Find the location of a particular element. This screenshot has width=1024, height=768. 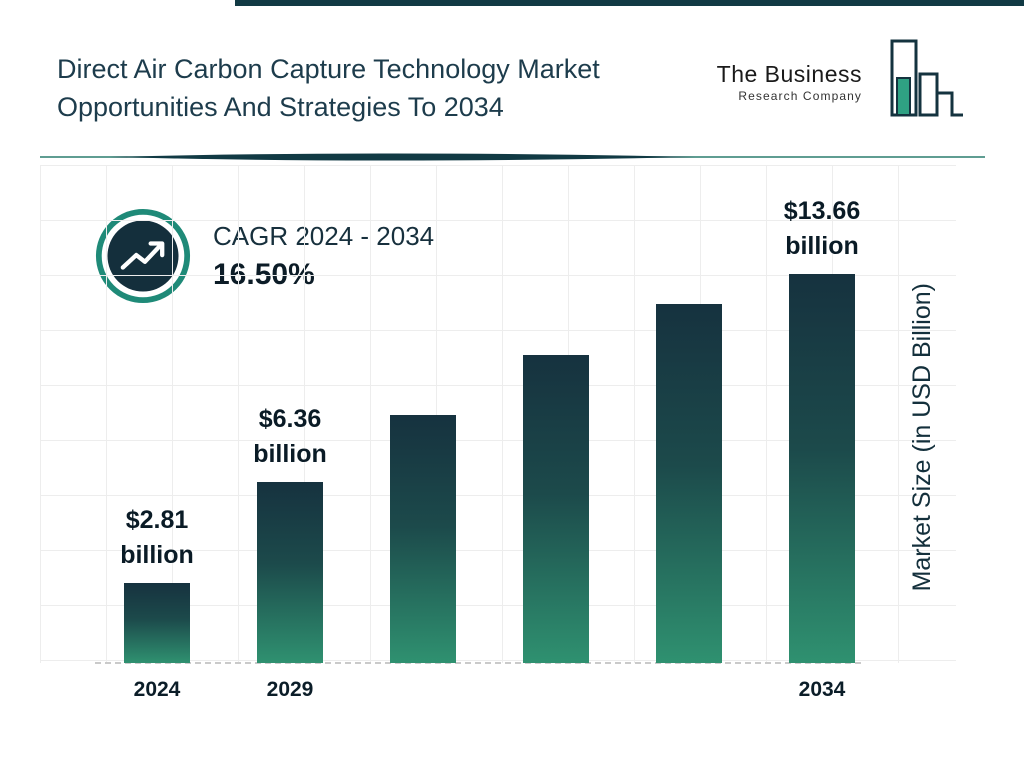

top-border-strip is located at coordinates (629, 3).